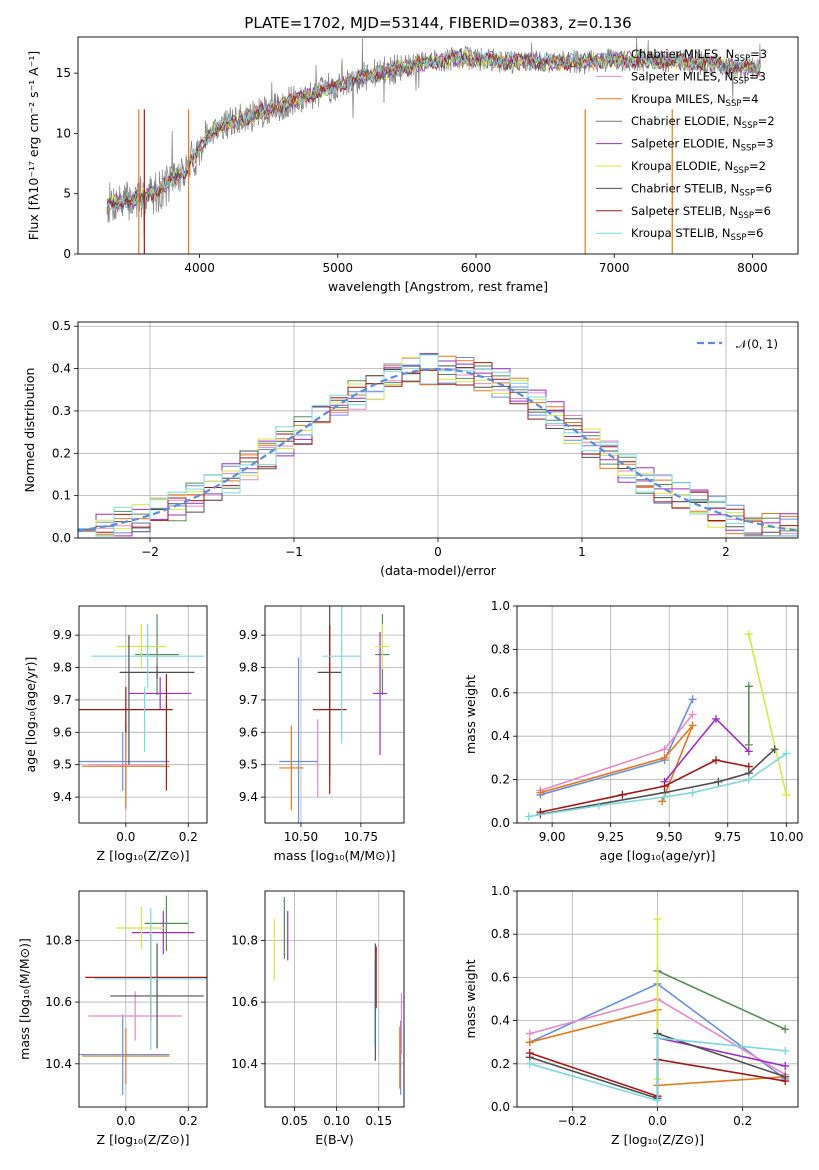 The width and height of the screenshot is (819, 1170). I want to click on x-axis-label: mass [log₁₀(M/M⊙)], so click(335, 855).